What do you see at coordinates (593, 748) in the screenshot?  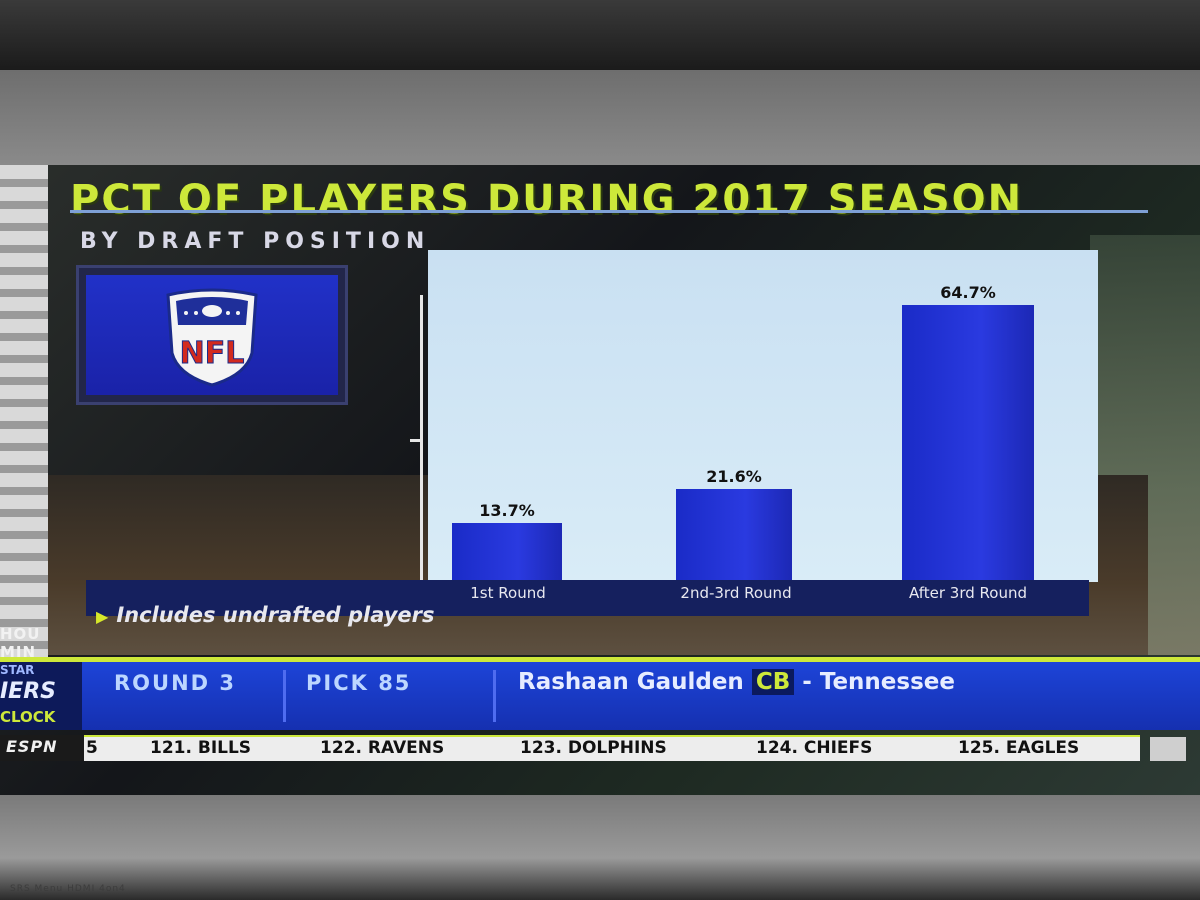 I see `bottom-ticker-item-3: 123. DOLPHINS` at bounding box center [593, 748].